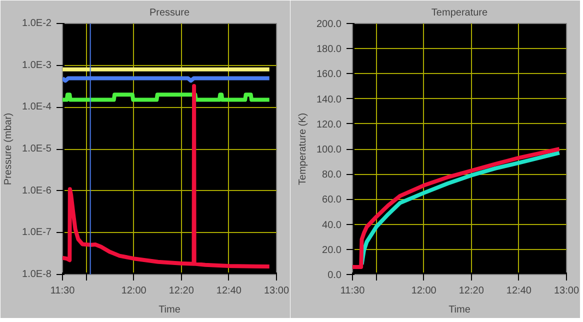 The height and width of the screenshot is (322, 583). What do you see at coordinates (329, 50) in the screenshot?
I see `y-tick-label: 180.0` at bounding box center [329, 50].